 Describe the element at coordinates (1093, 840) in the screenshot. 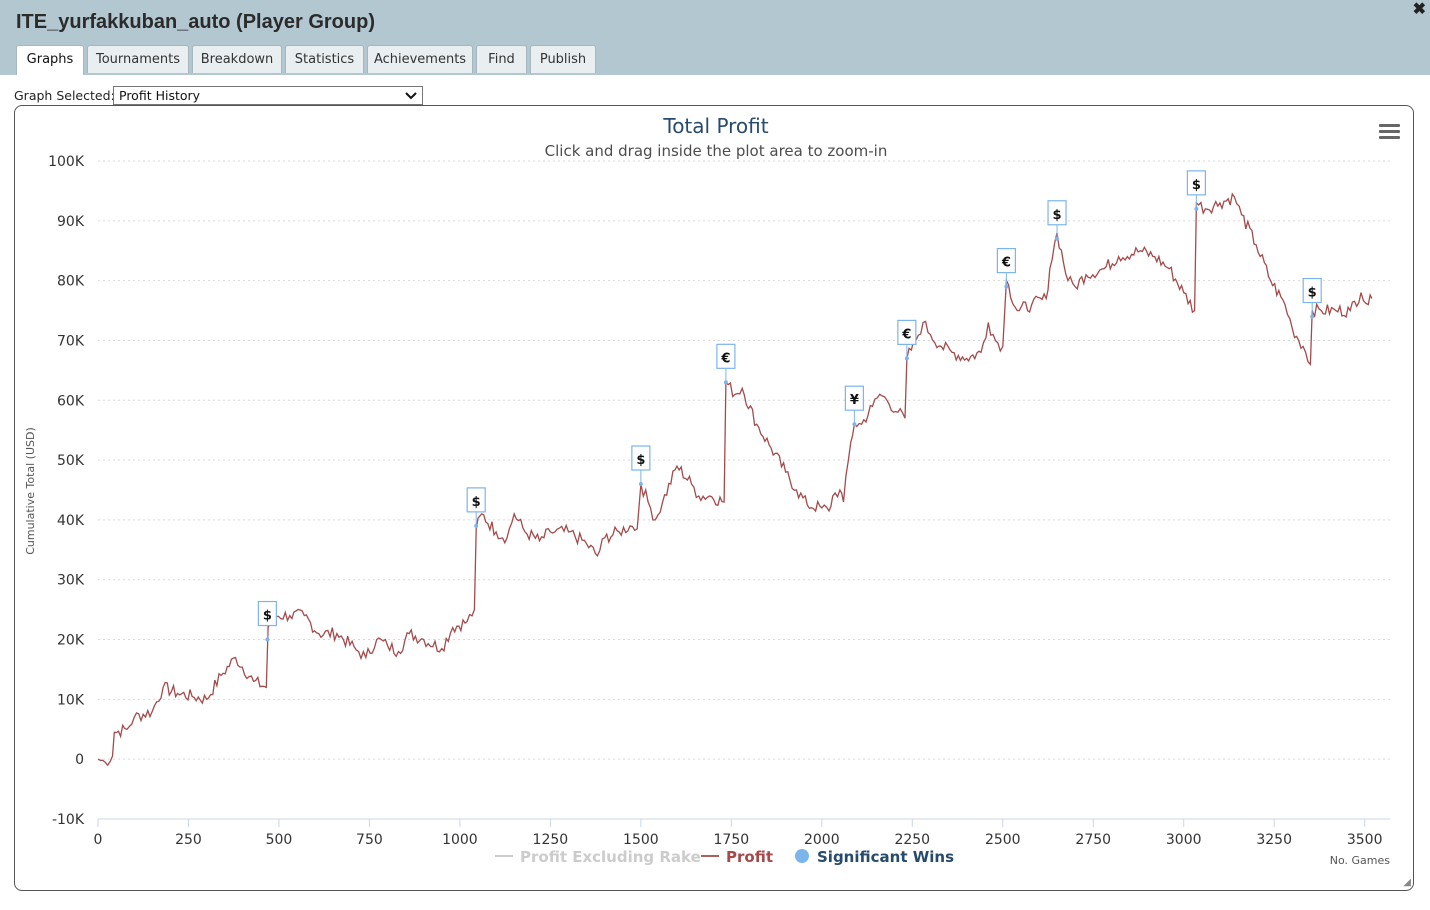

I see `x-tick-label: 2750` at that location.